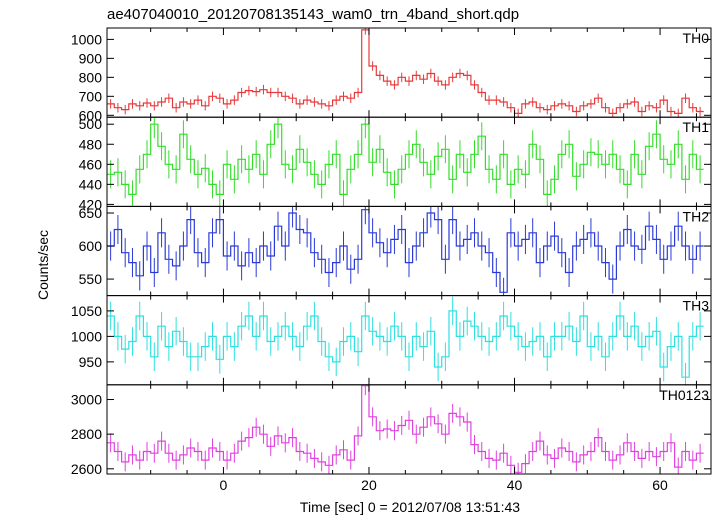 The image size is (717, 516). Describe the element at coordinates (696, 127) in the screenshot. I see `series-label: TH1` at that location.